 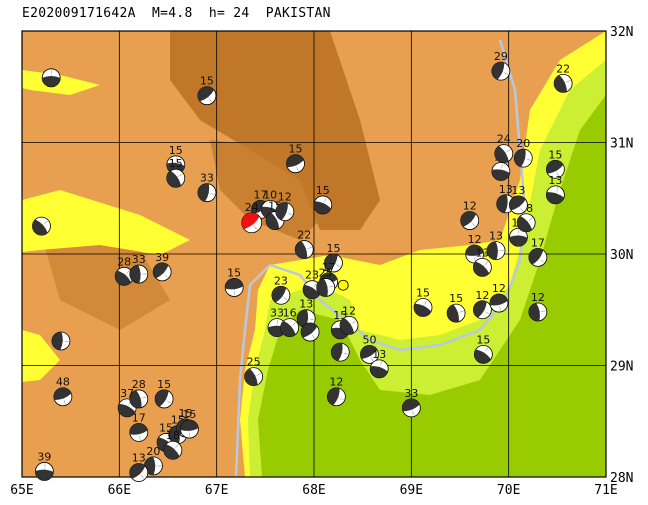 I want to click on event-depth-label: 22, so click(x=563, y=68).